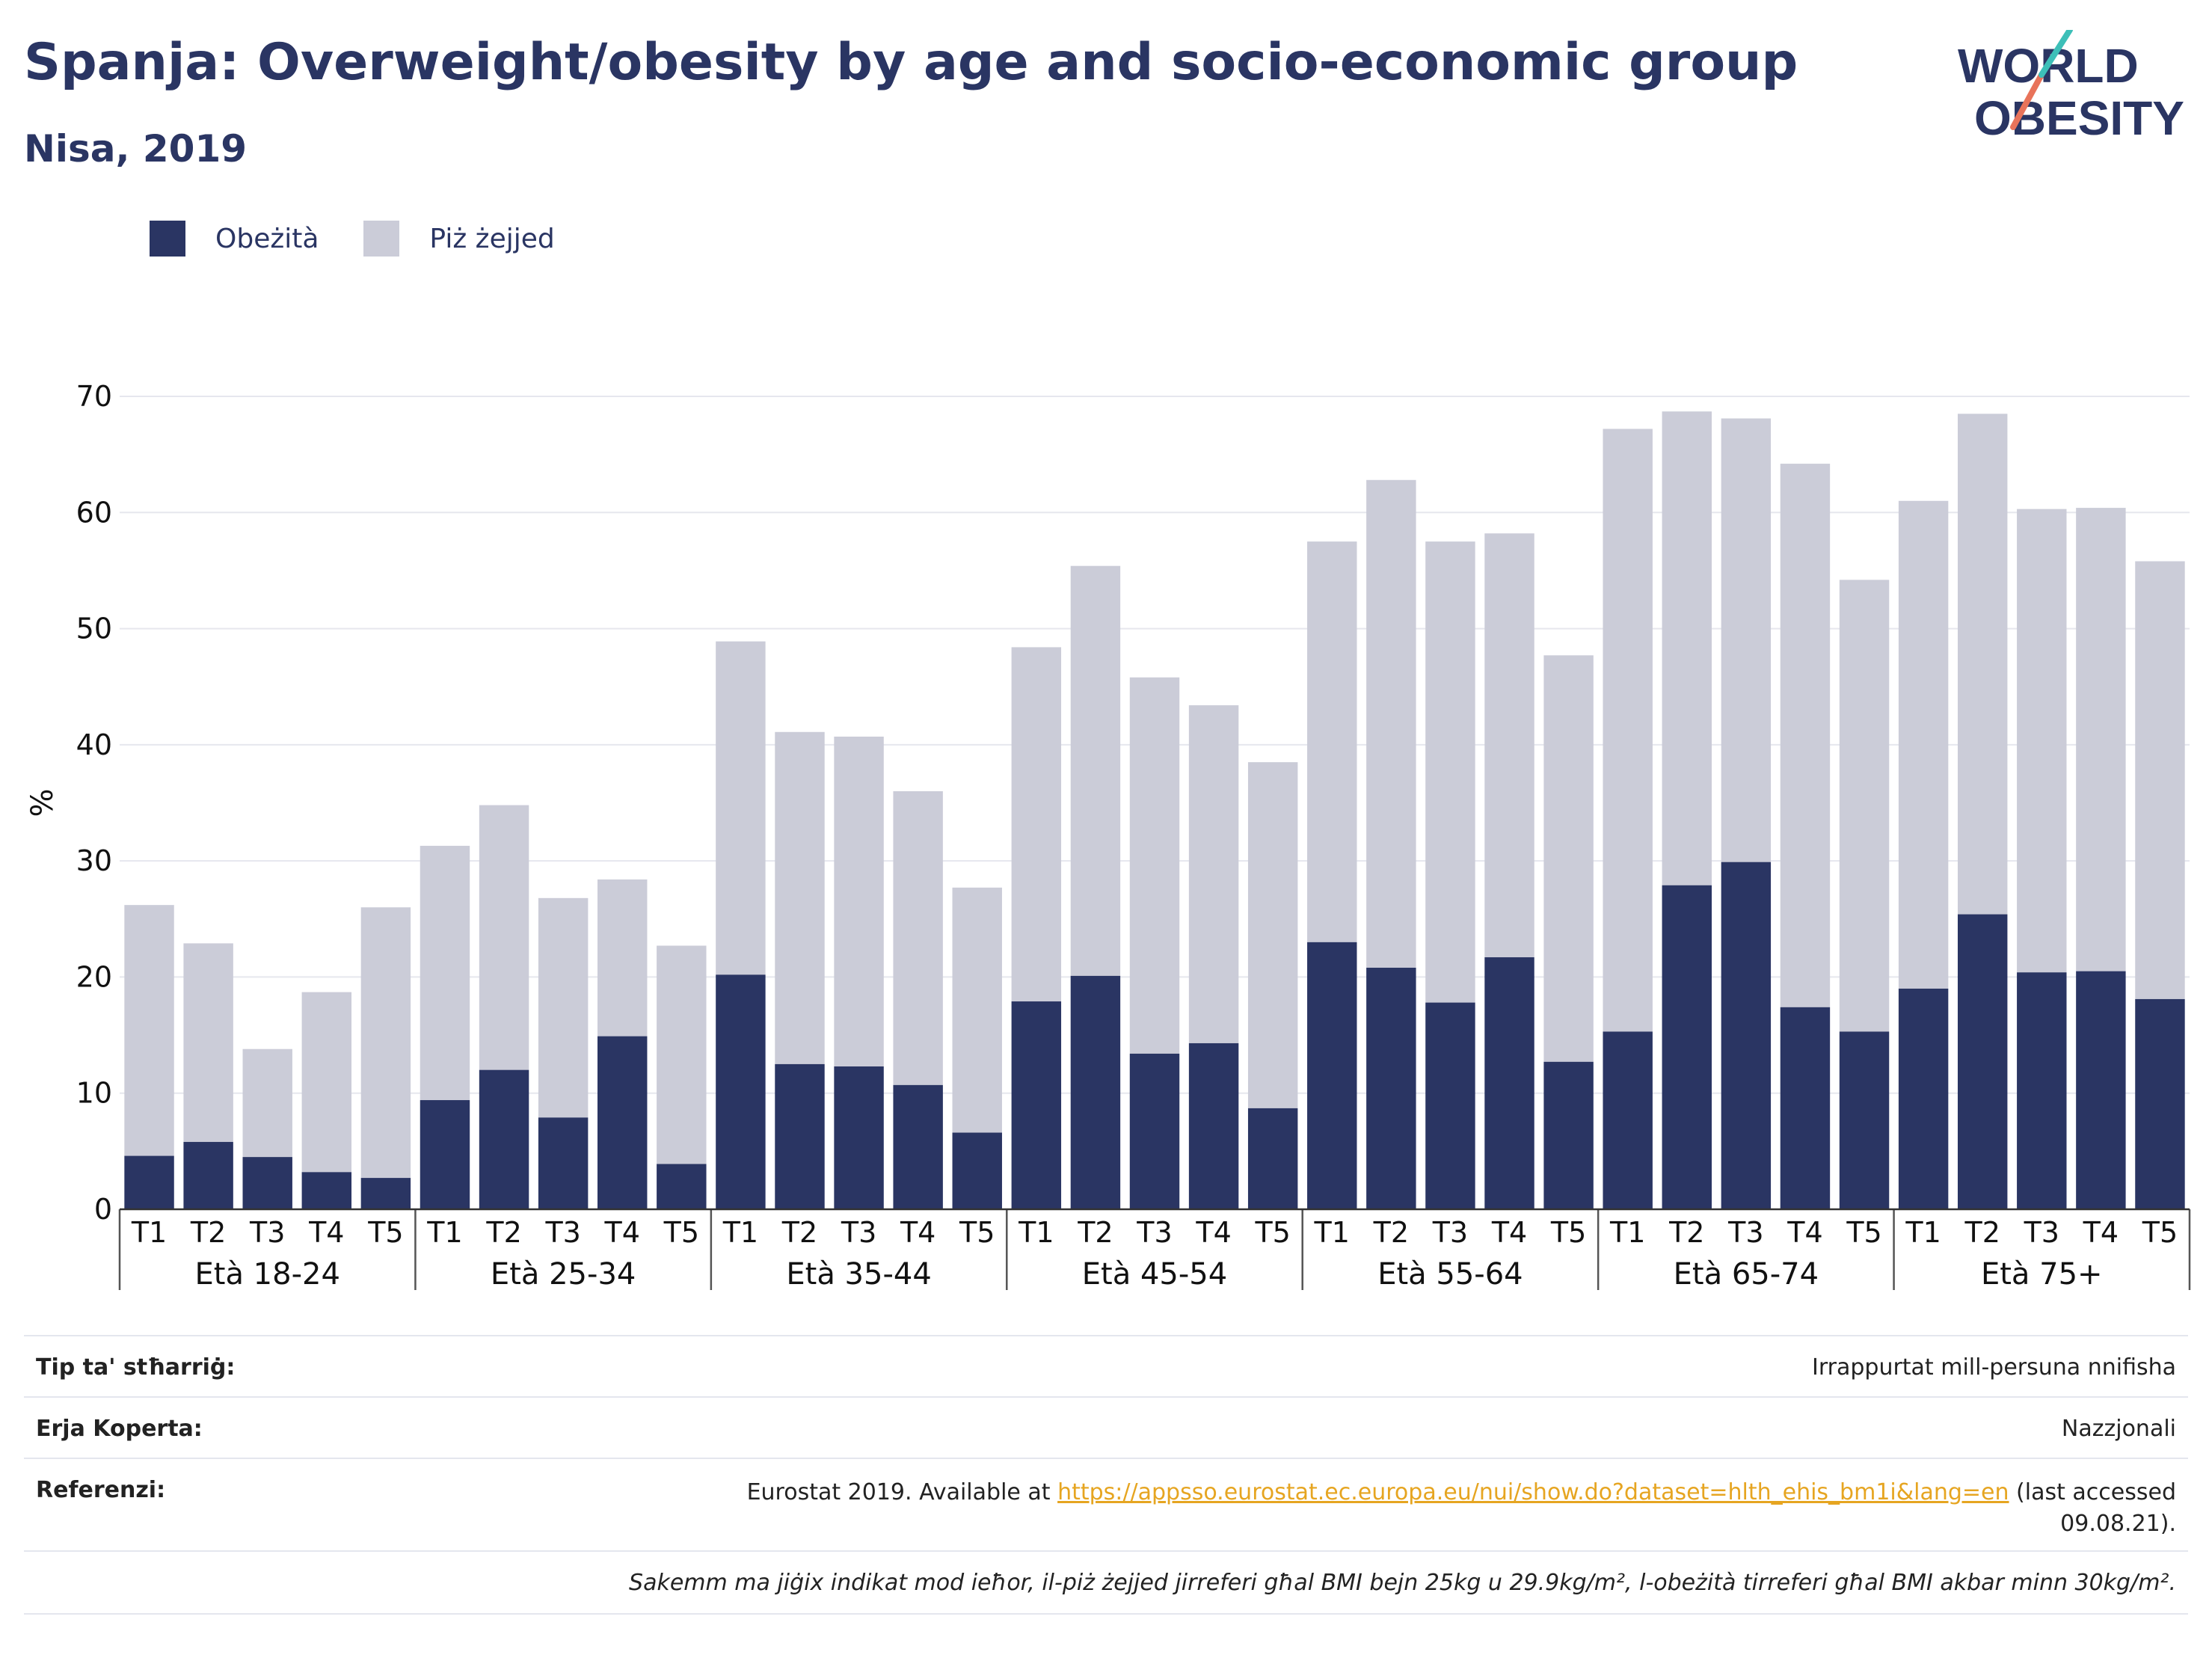 The image size is (2212, 1655). What do you see at coordinates (94, 396) in the screenshot?
I see `y-tick-label: 70` at bounding box center [94, 396].